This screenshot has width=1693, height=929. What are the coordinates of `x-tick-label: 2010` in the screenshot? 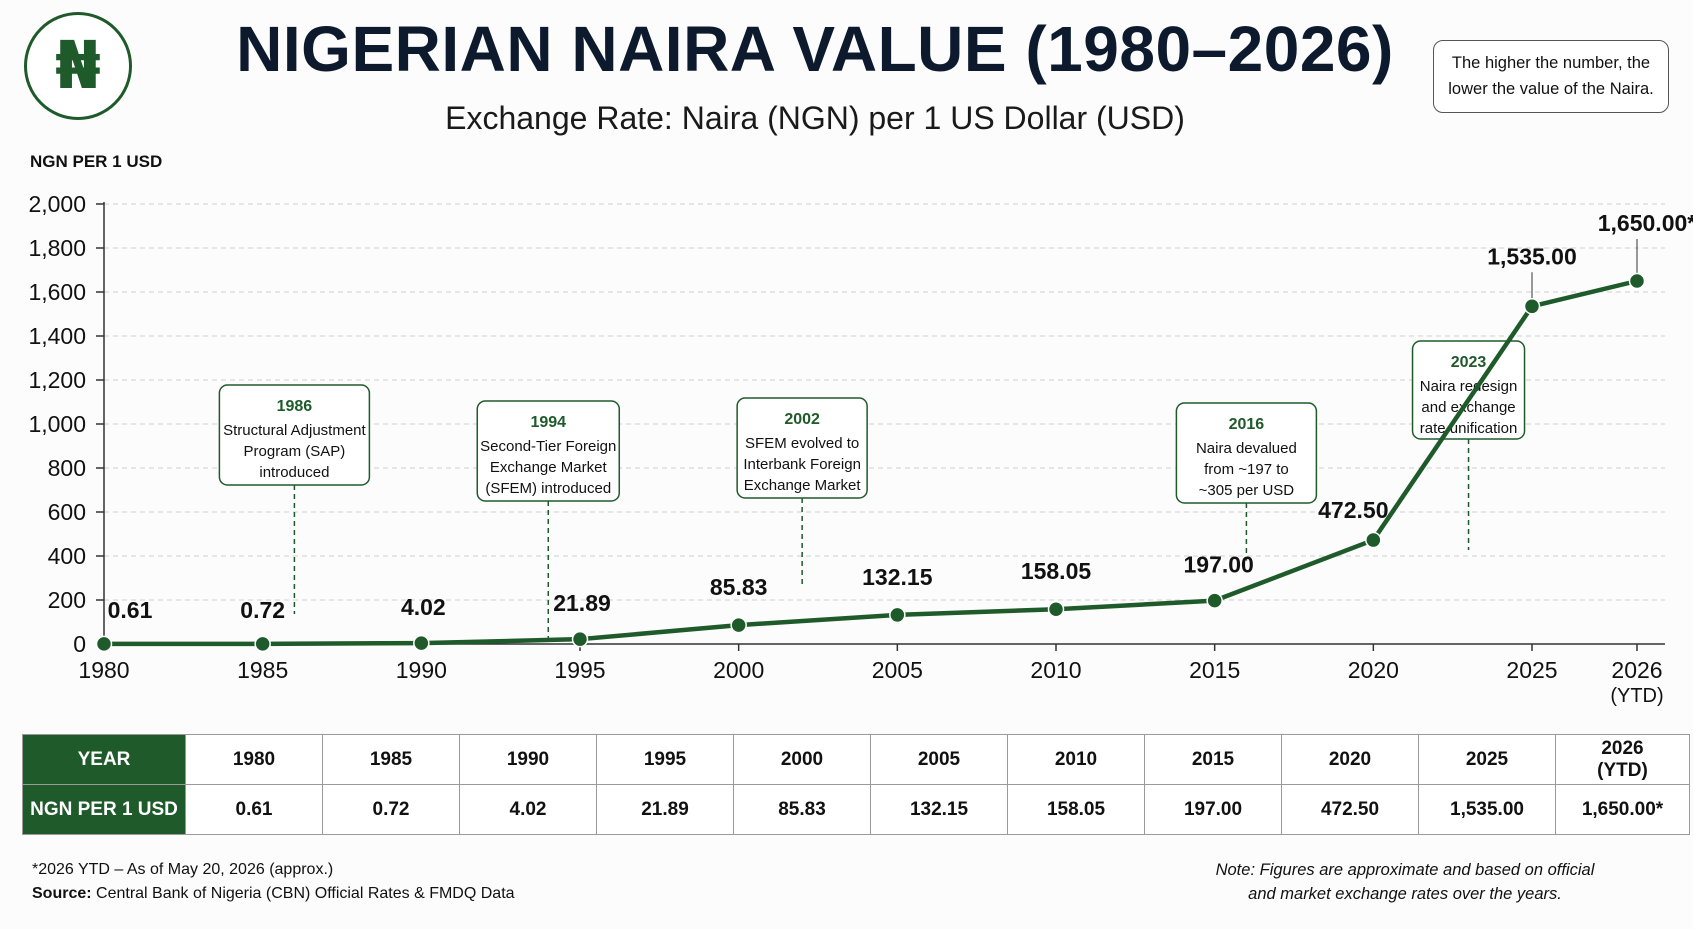 It's located at (1055, 670).